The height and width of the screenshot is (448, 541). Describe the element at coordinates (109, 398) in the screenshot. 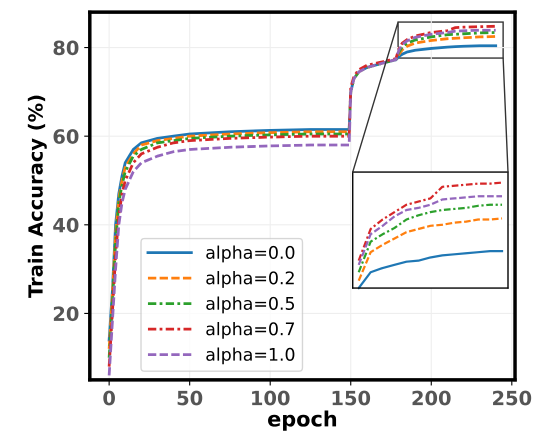

I see `x-tick-label: 0` at that location.